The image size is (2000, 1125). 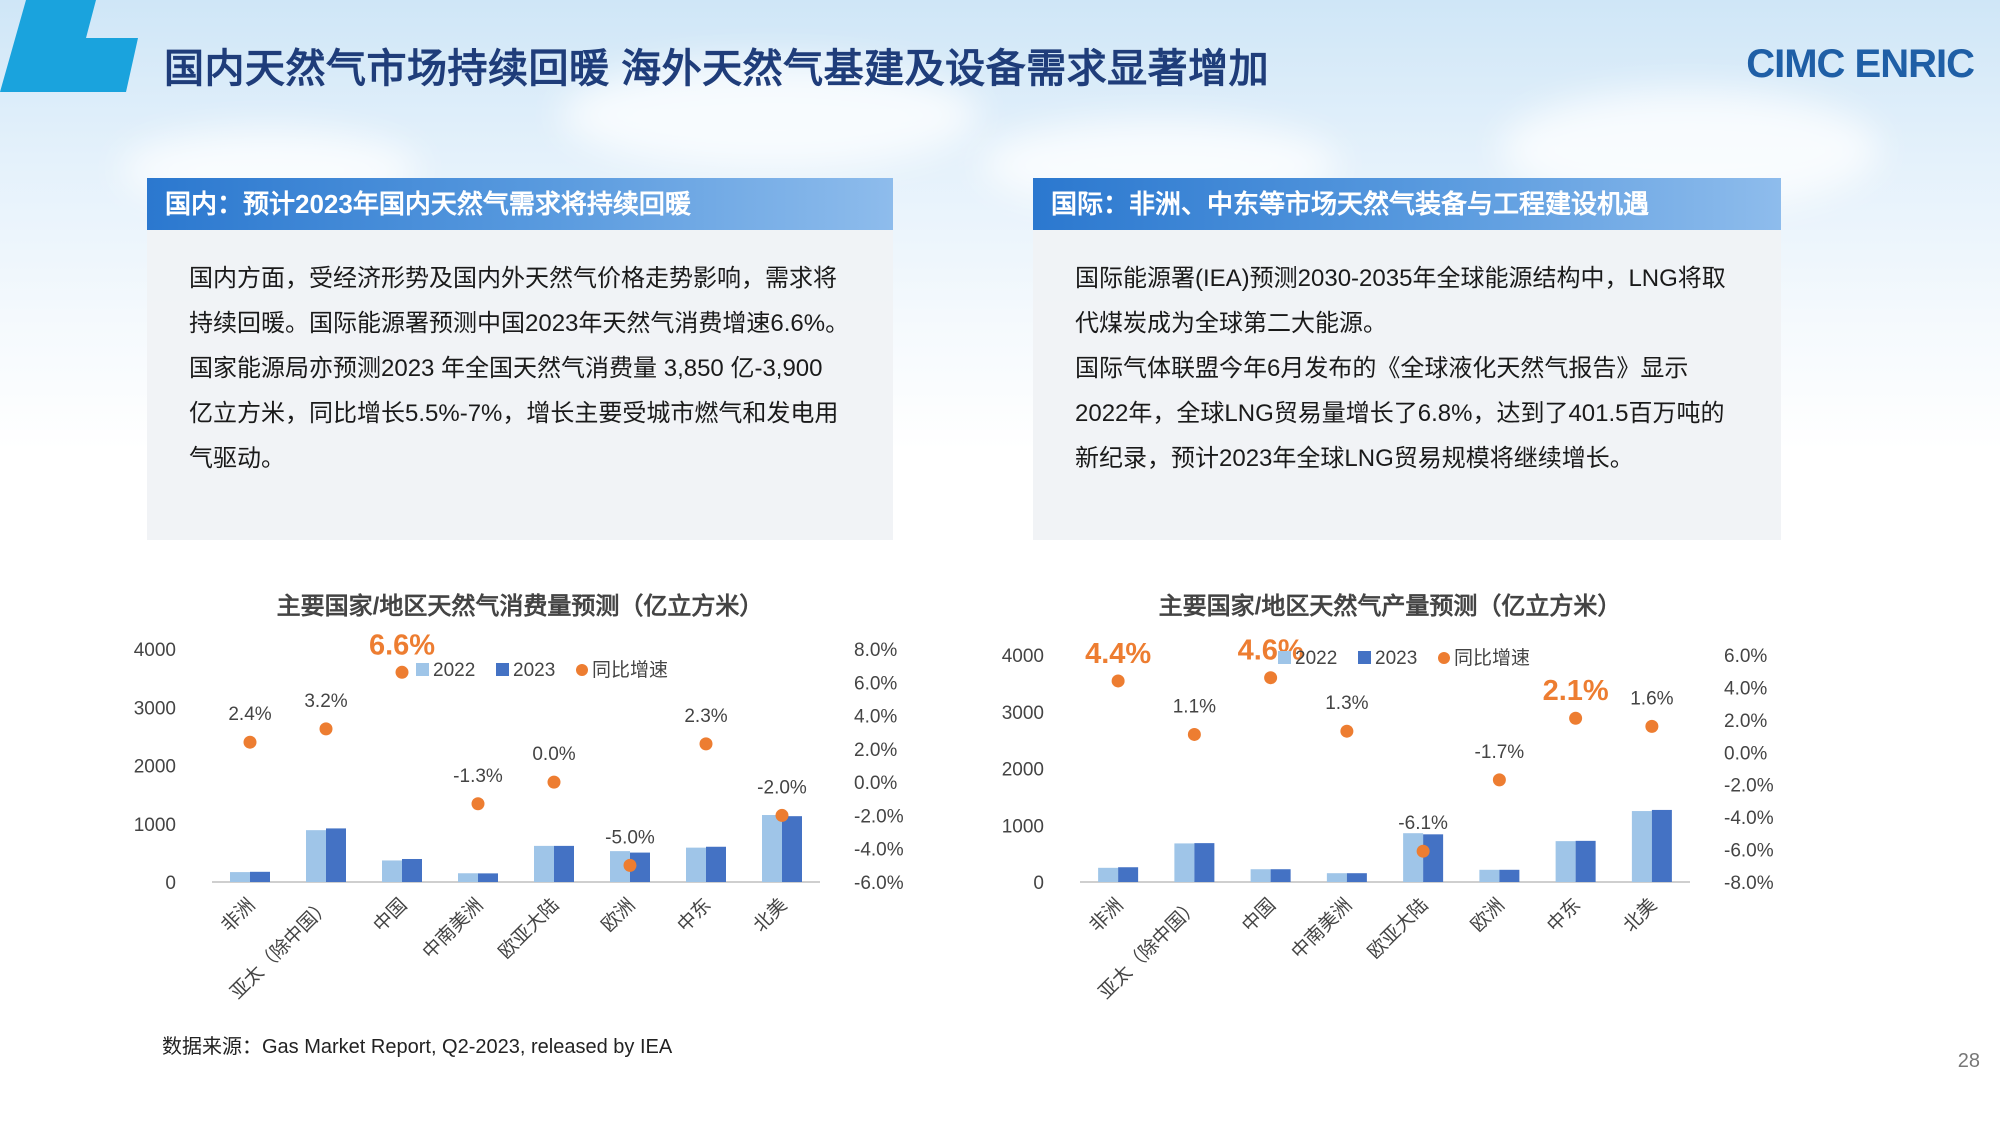 What do you see at coordinates (782, 787) in the screenshot?
I see `growth-rate-data-label: -2.0%` at bounding box center [782, 787].